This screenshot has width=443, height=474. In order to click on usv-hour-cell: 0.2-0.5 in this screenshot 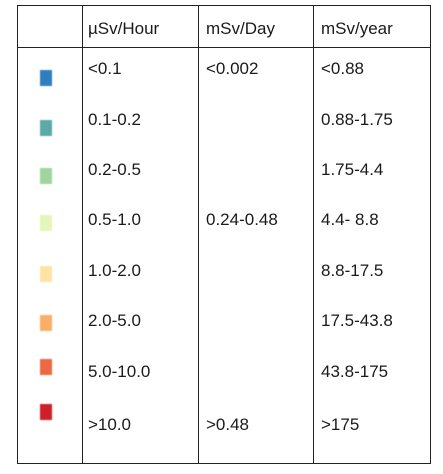, I will do `click(114, 169)`.